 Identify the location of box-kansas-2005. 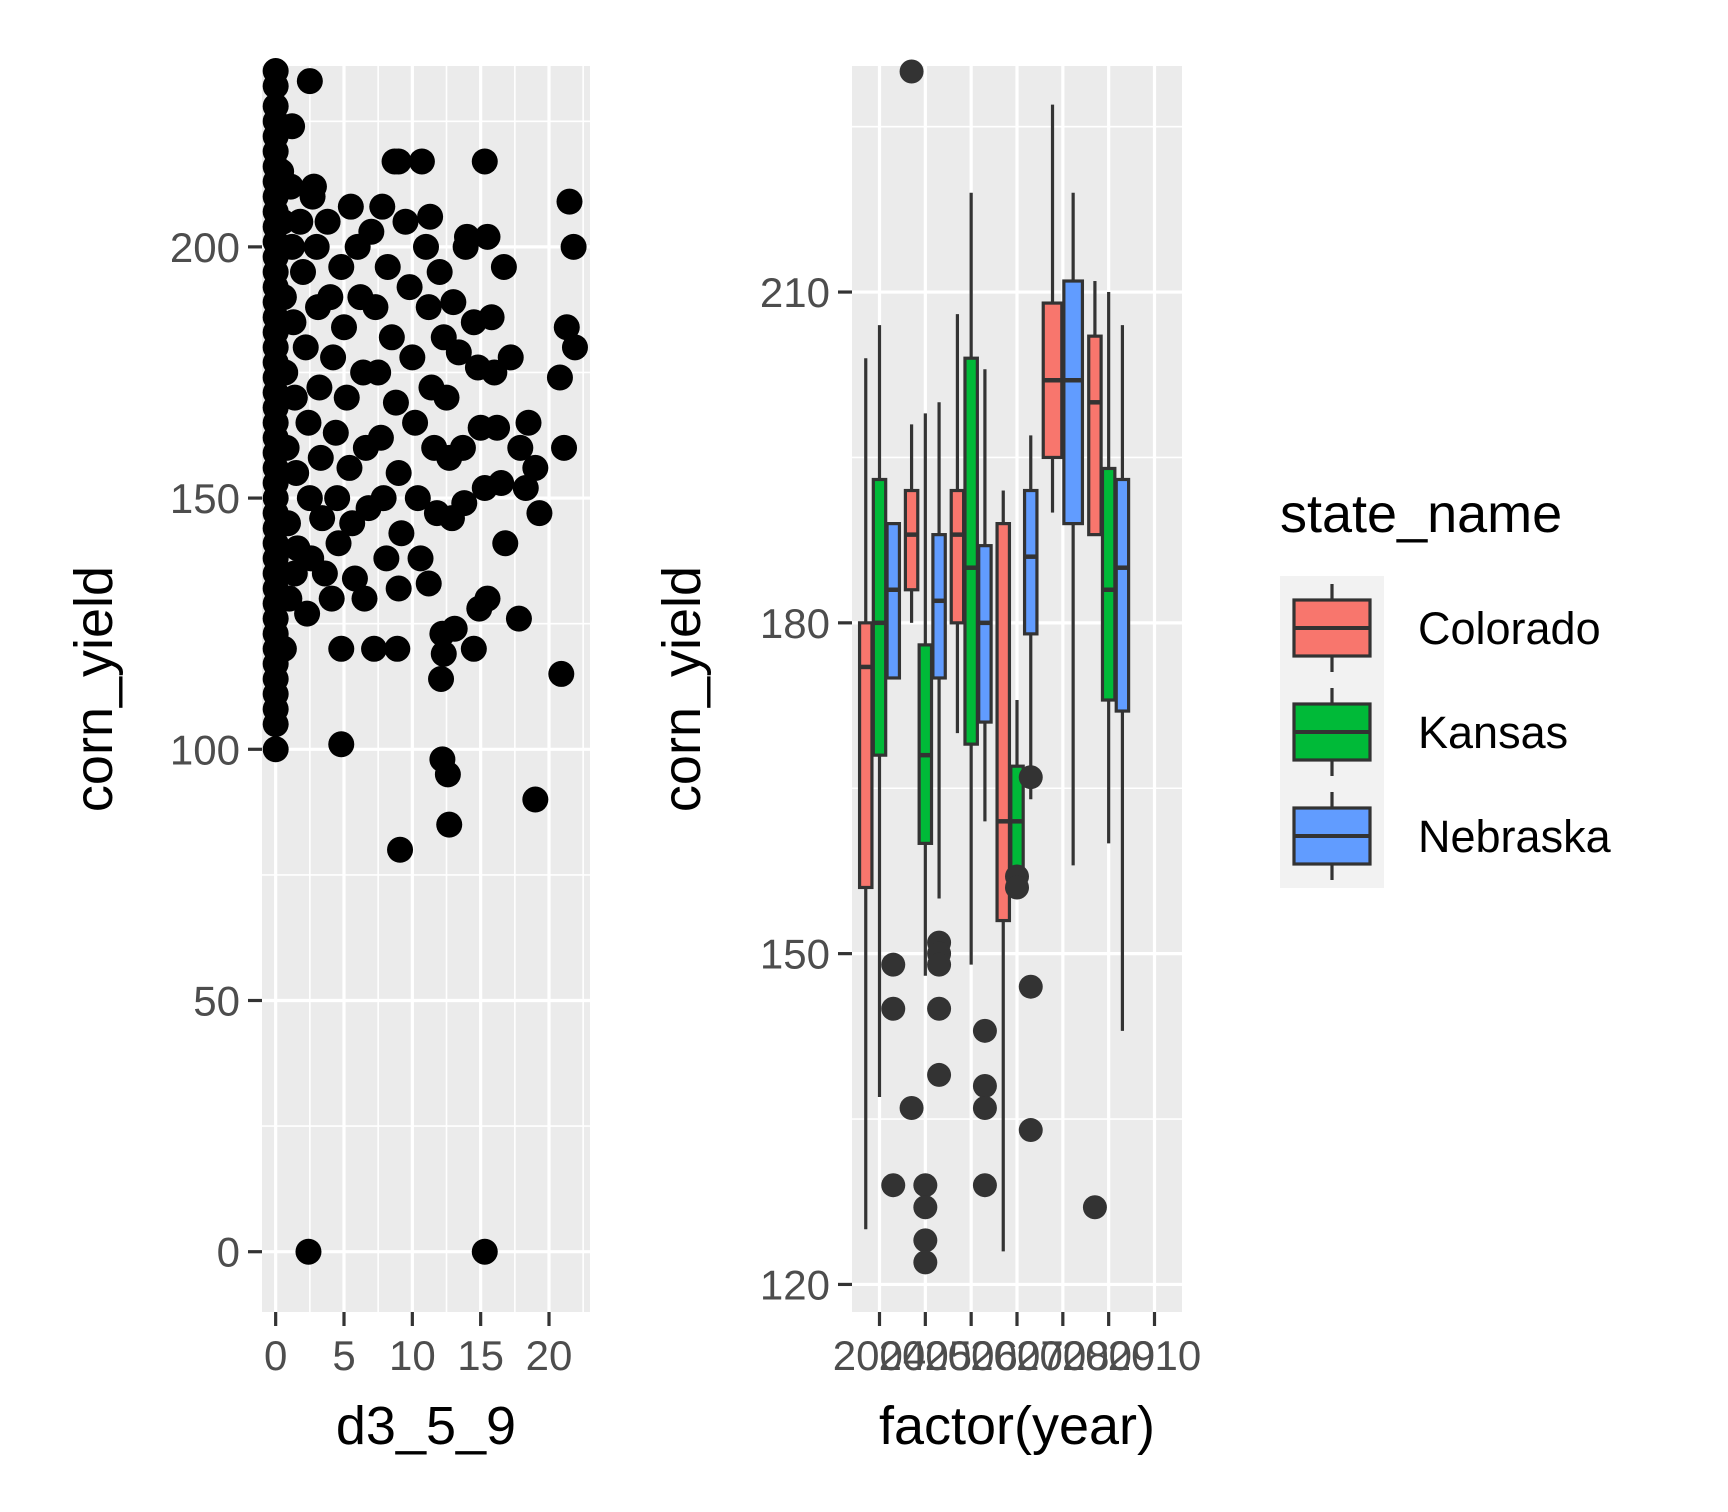
(925, 844).